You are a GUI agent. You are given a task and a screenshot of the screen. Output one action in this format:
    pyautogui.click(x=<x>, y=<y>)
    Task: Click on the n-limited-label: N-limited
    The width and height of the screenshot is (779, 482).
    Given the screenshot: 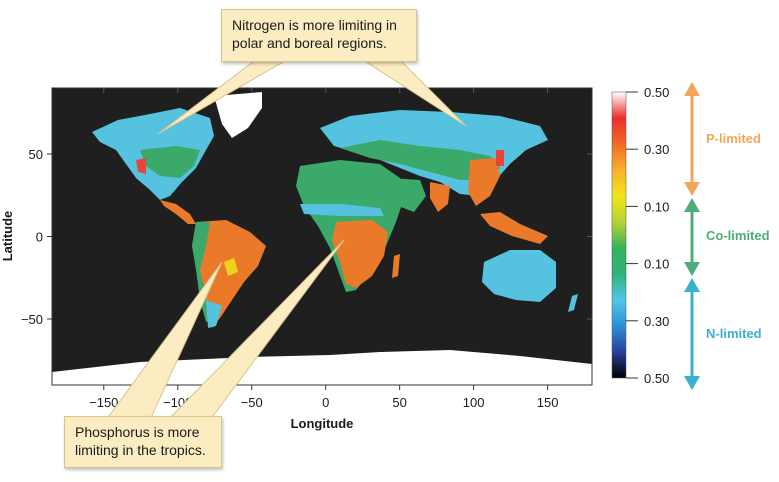 What is the action you would take?
    pyautogui.click(x=734, y=333)
    